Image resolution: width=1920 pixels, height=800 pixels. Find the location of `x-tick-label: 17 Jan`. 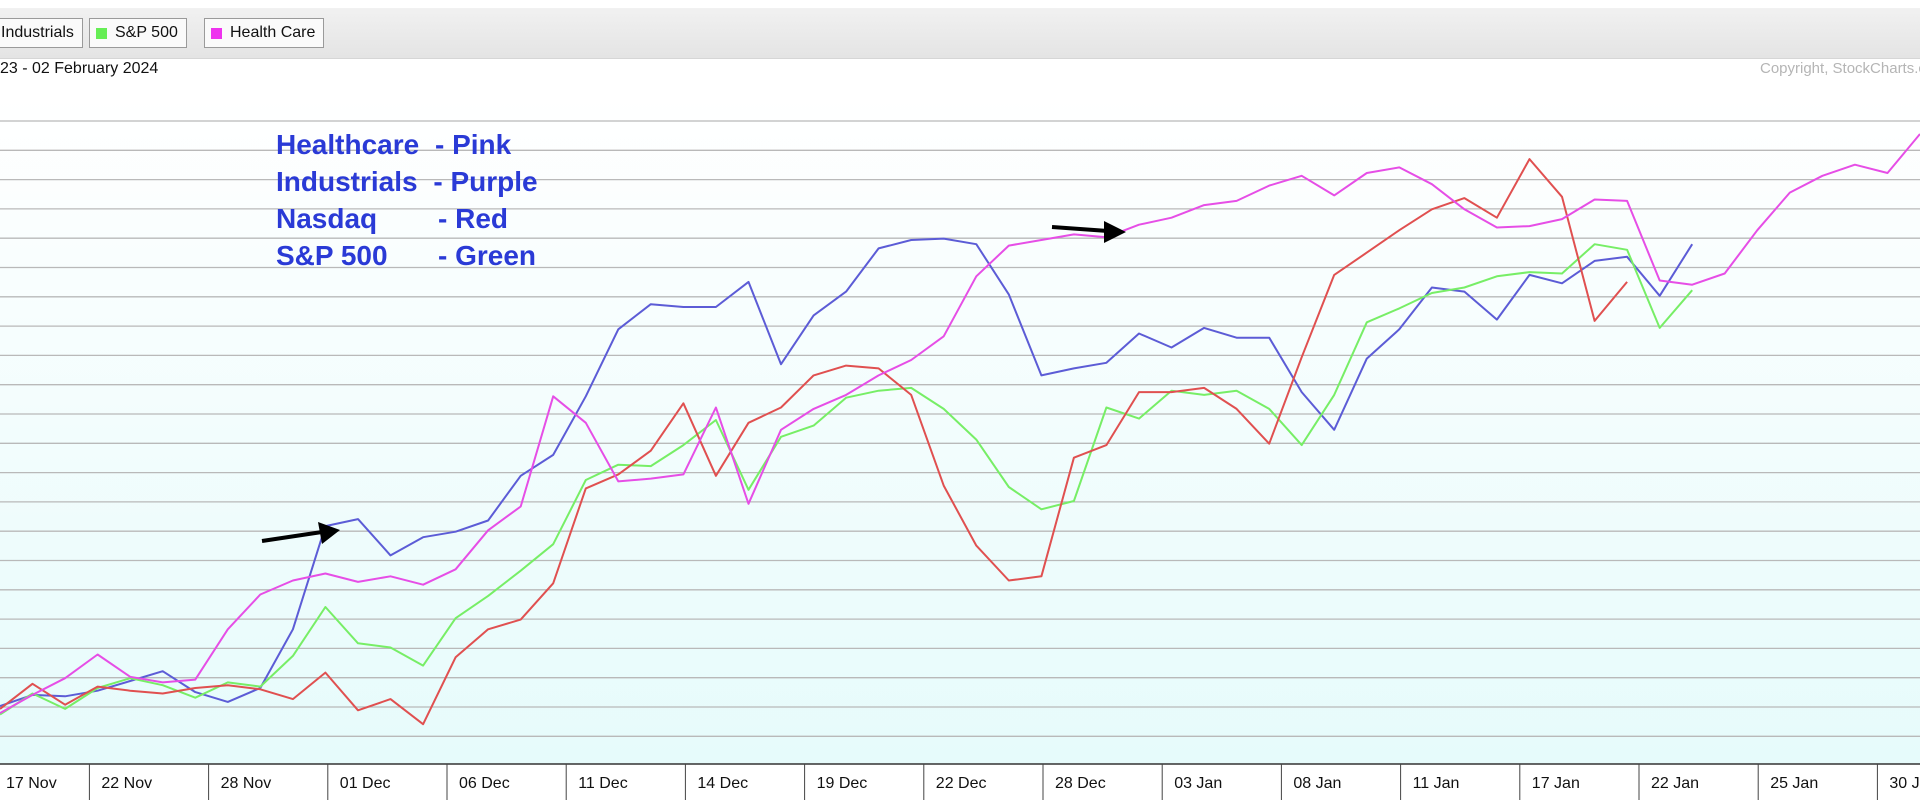

x-tick-label: 17 Jan is located at coordinates (1556, 783).